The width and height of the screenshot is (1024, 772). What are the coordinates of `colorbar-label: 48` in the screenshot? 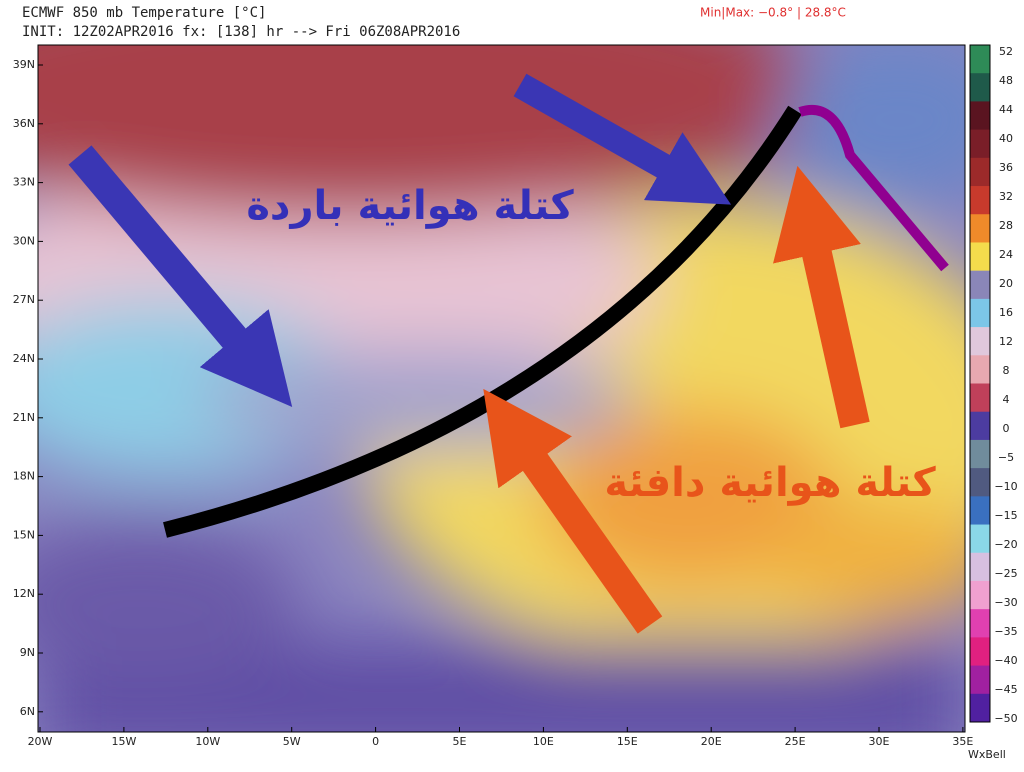 It's located at (1006, 80).